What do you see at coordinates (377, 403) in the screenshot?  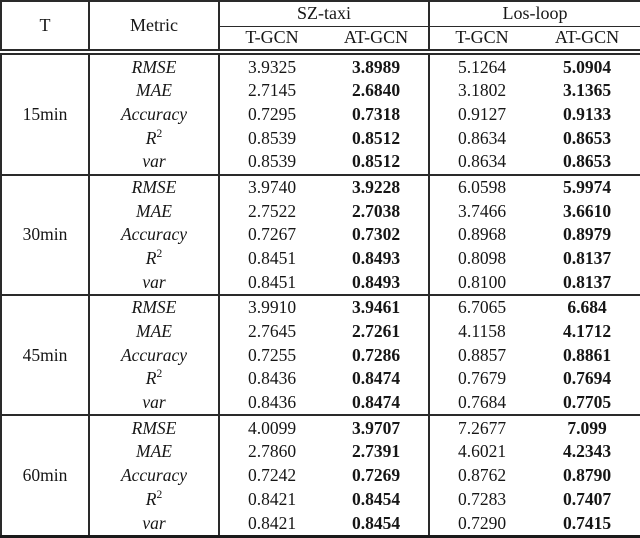 I see `cell-sz-atgcn: 0.8474` at bounding box center [377, 403].